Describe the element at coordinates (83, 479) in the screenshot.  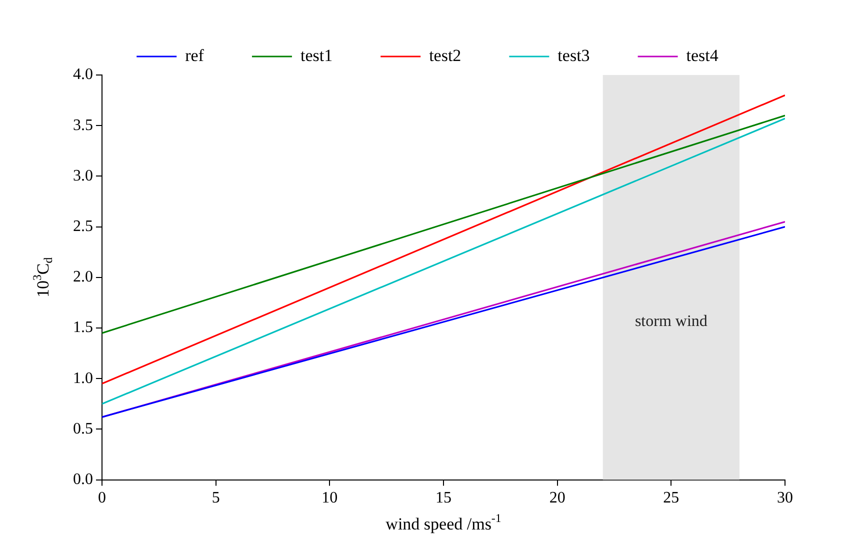
I see `y-tick-label: 0.0` at that location.